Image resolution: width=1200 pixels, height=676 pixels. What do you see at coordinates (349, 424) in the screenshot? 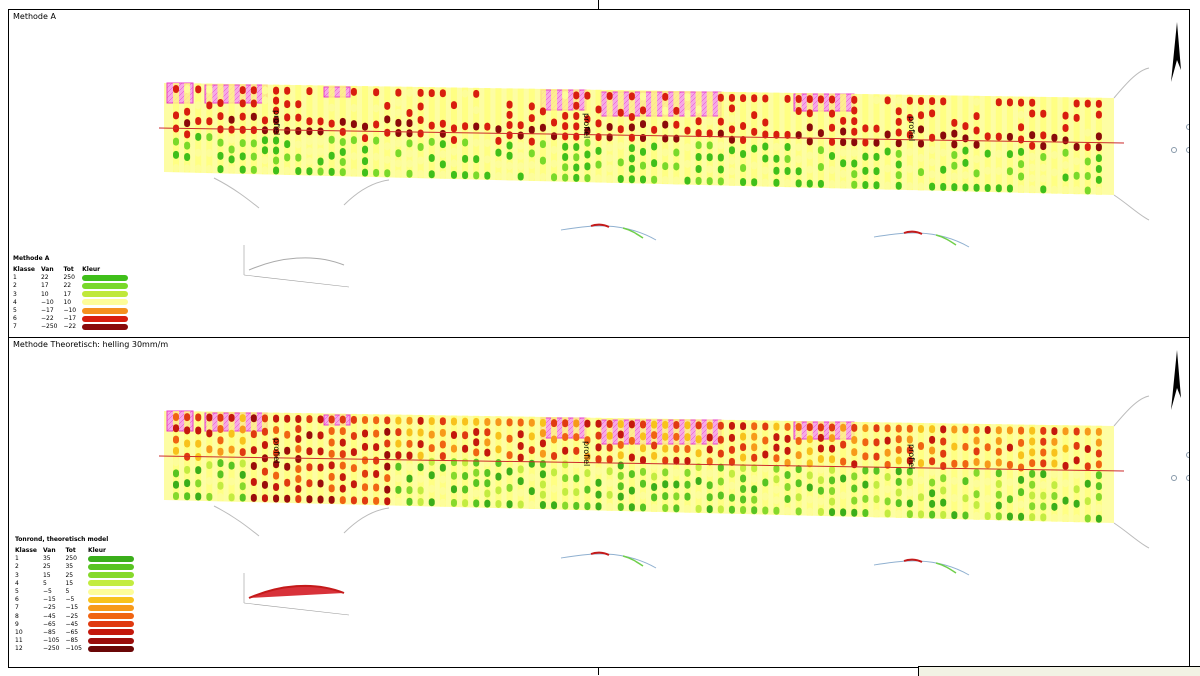
I see `hatch-line` at bounding box center [349, 424].